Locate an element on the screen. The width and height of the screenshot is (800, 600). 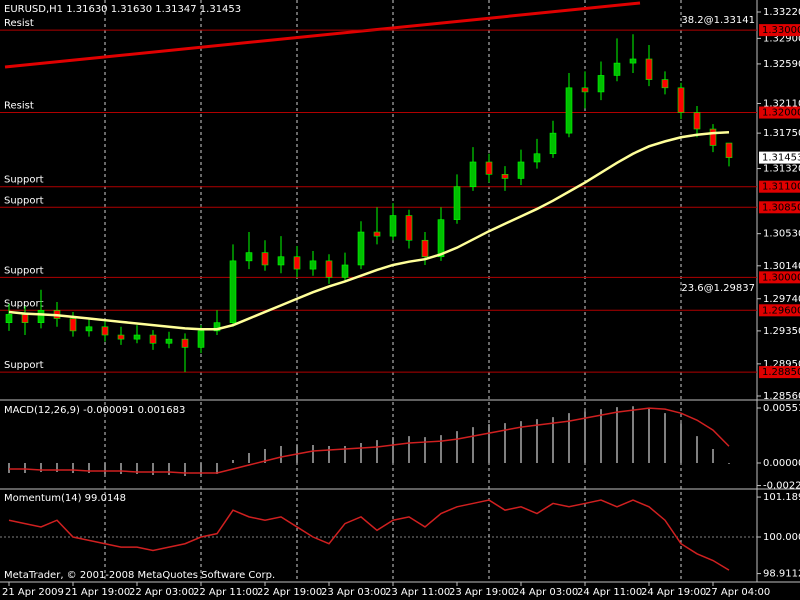
fib-label: 38.2@1.33141 is located at coordinates (718, 20).